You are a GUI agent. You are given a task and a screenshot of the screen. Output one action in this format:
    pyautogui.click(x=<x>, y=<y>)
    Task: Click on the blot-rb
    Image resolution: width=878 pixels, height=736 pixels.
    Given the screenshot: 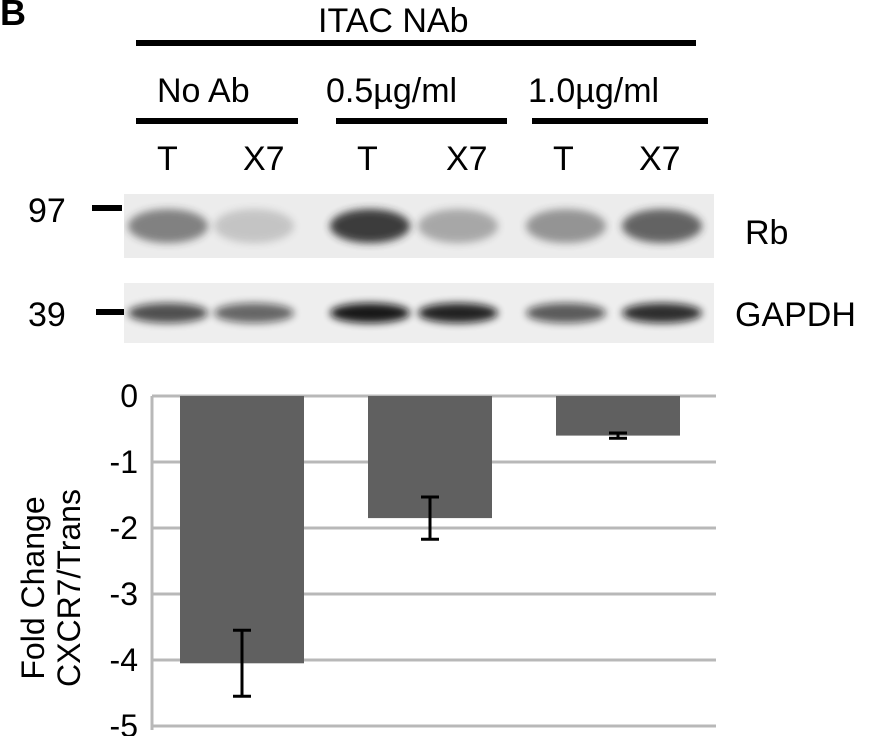 What is the action you would take?
    pyautogui.click(x=419, y=226)
    